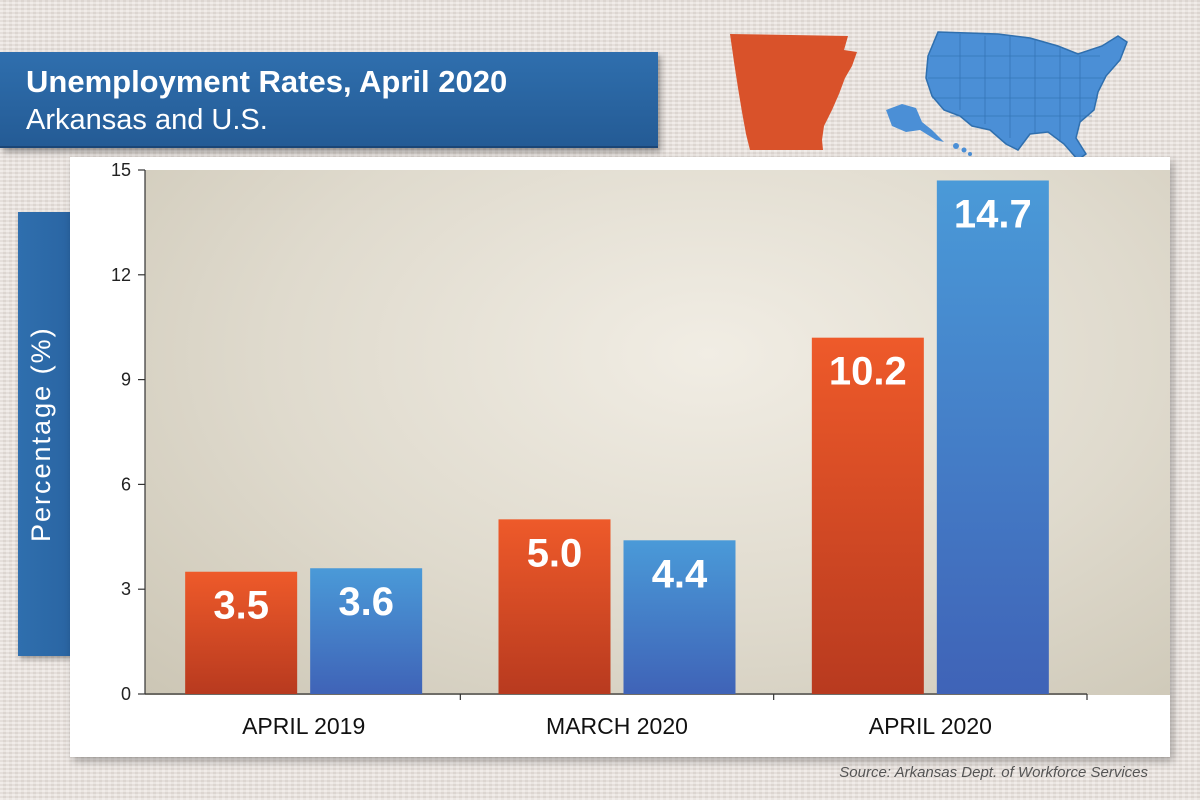  What do you see at coordinates (126, 380) in the screenshot?
I see `y-tick-label: 9` at bounding box center [126, 380].